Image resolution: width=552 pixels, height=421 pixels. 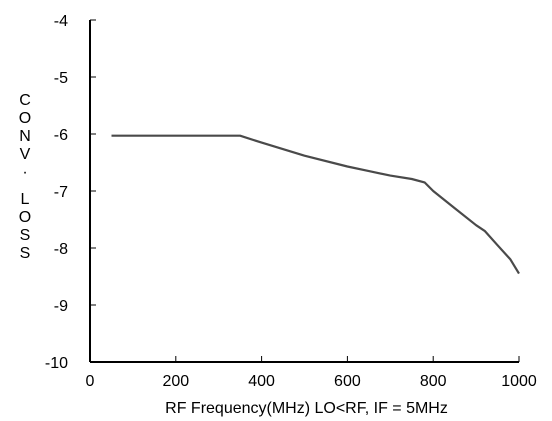 What do you see at coordinates (25, 154) in the screenshot?
I see `y-axis-title-char: V` at bounding box center [25, 154].